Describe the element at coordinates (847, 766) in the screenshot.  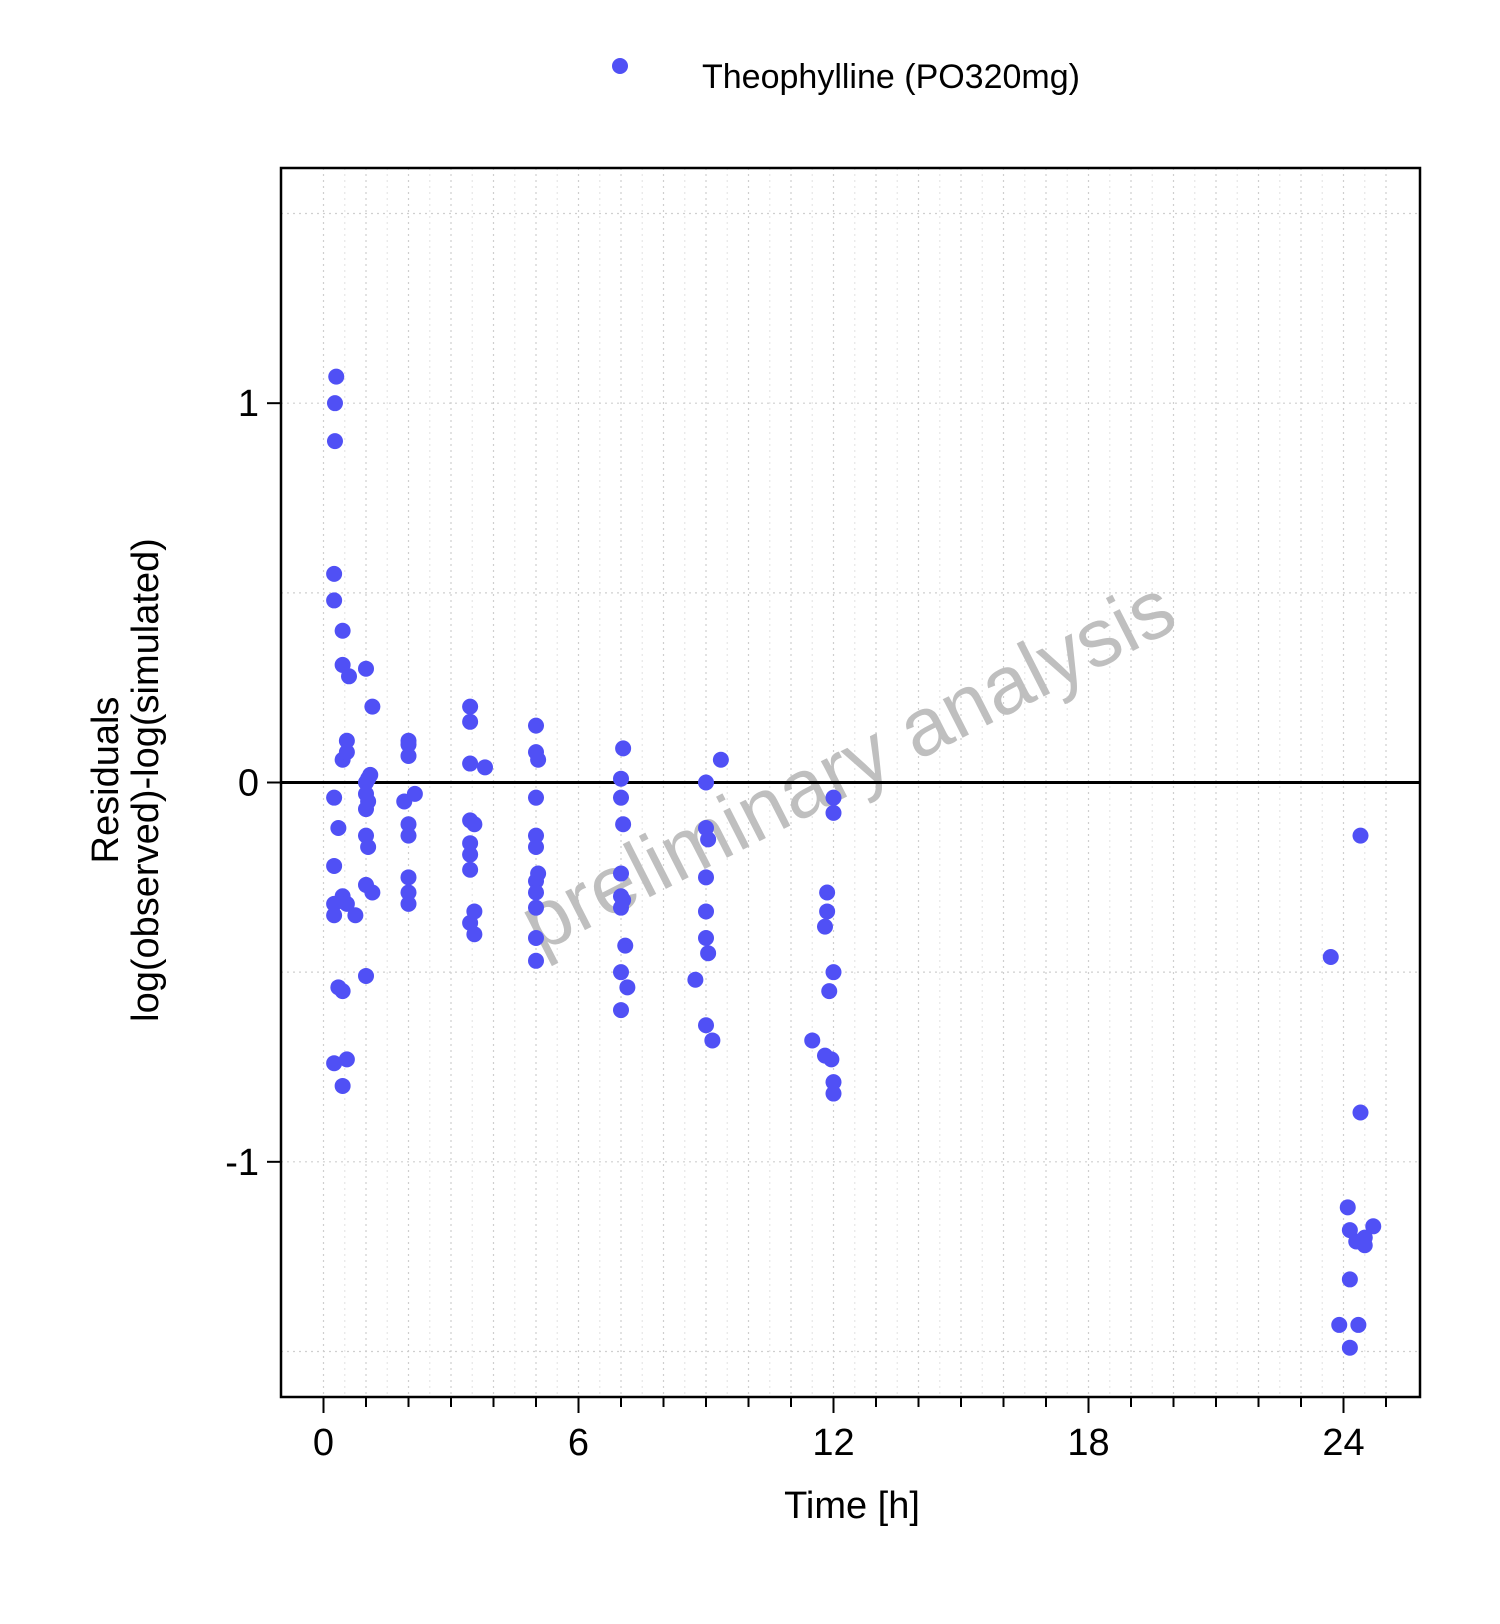
I see `watermark-text: preliminary analysis` at that location.